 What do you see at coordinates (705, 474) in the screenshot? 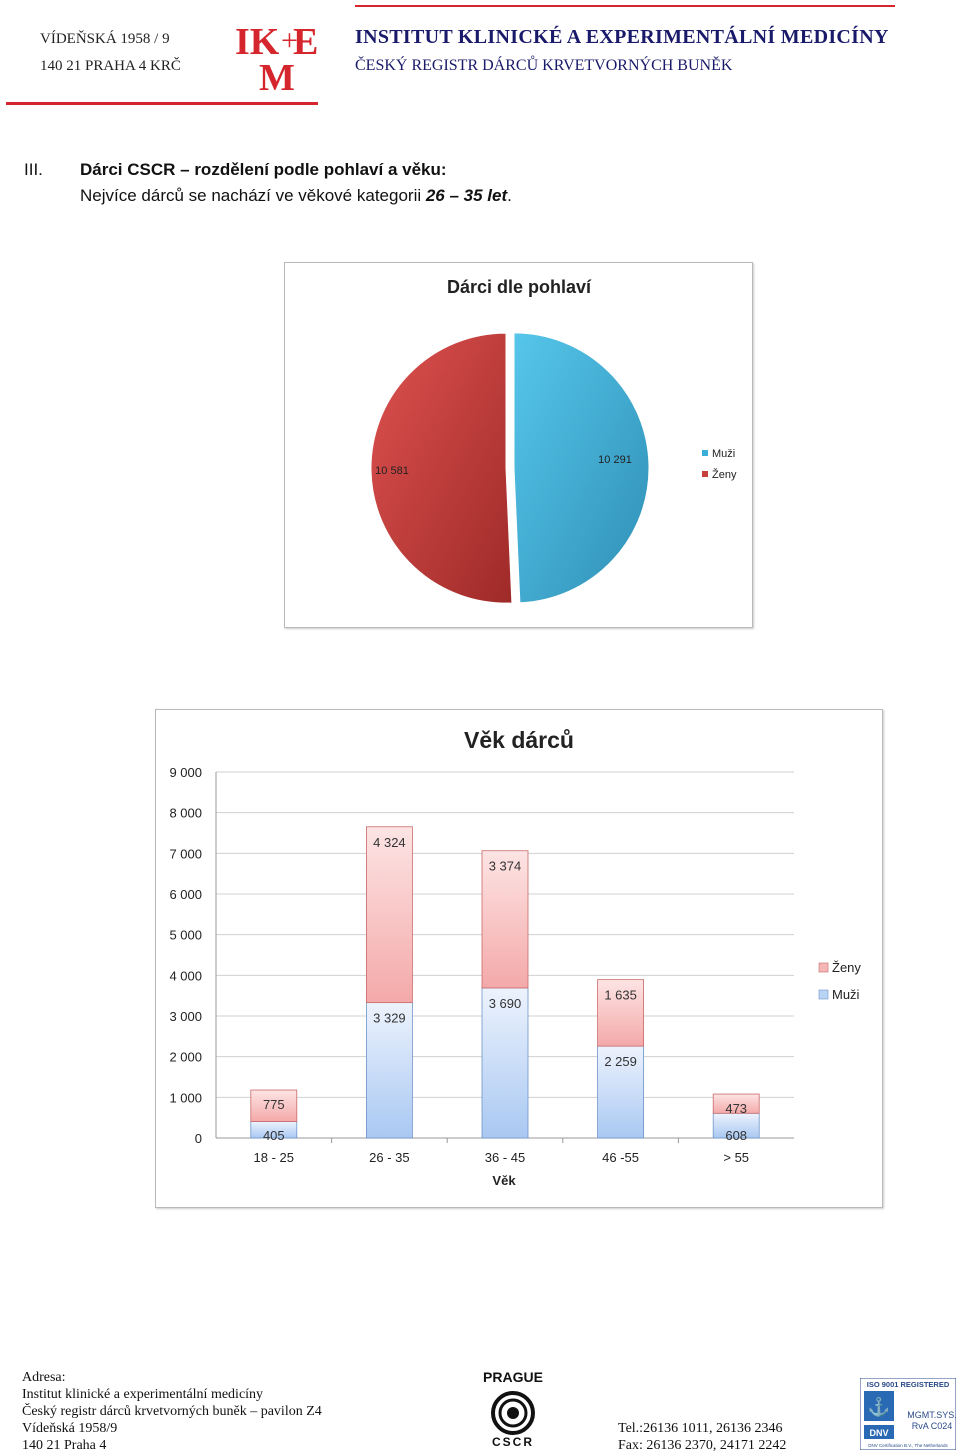
I see `pie-legend-swatch-zeny` at bounding box center [705, 474].